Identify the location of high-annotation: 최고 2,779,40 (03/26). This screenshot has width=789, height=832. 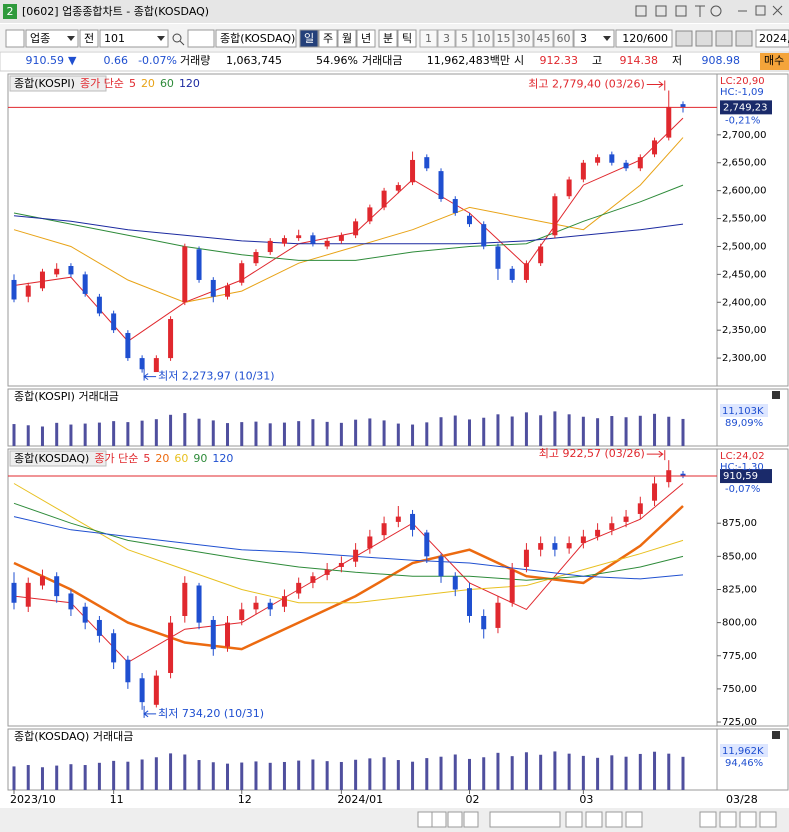
(586, 84).